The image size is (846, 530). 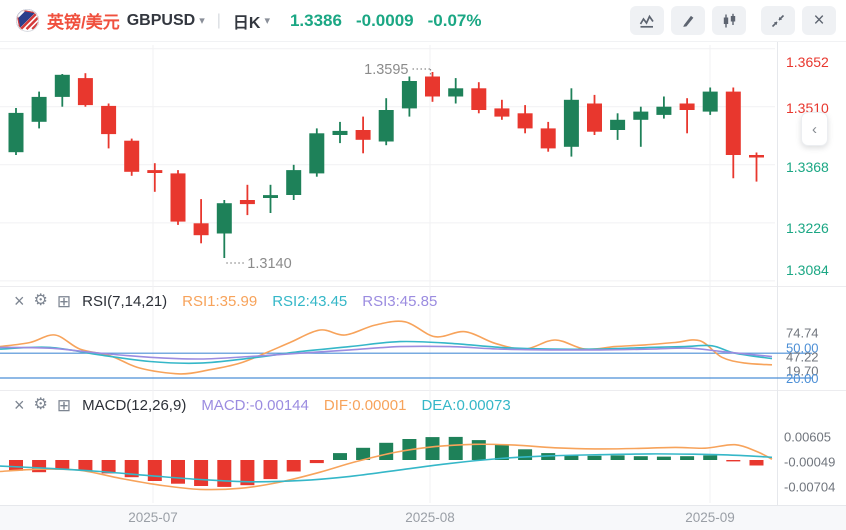 What do you see at coordinates (19, 301) in the screenshot?
I see `rsi-close-icon: ×` at bounding box center [19, 301].